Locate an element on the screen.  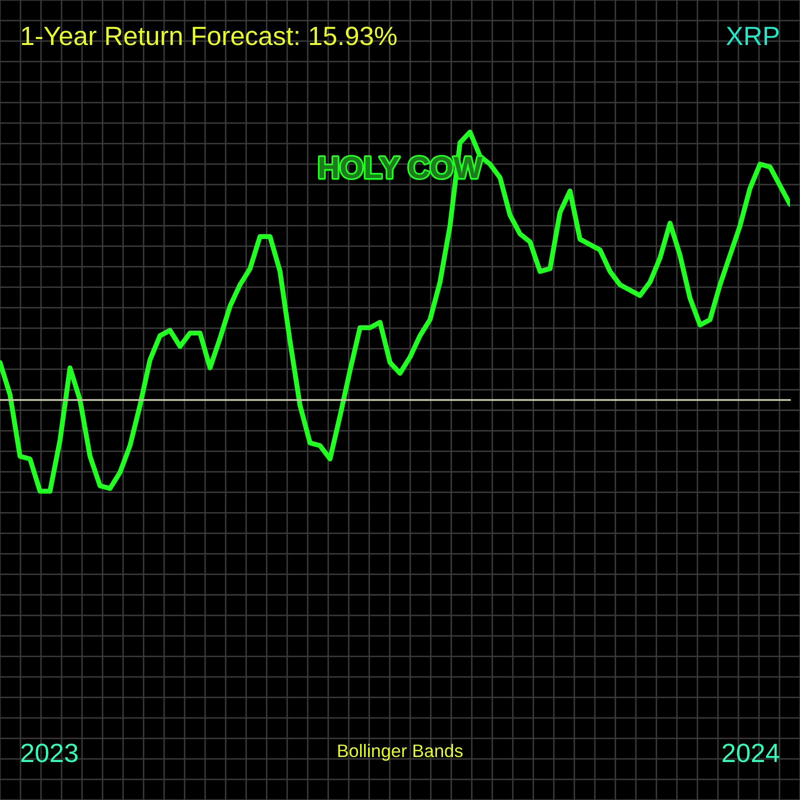
text: 2024 is located at coordinates (751, 753).